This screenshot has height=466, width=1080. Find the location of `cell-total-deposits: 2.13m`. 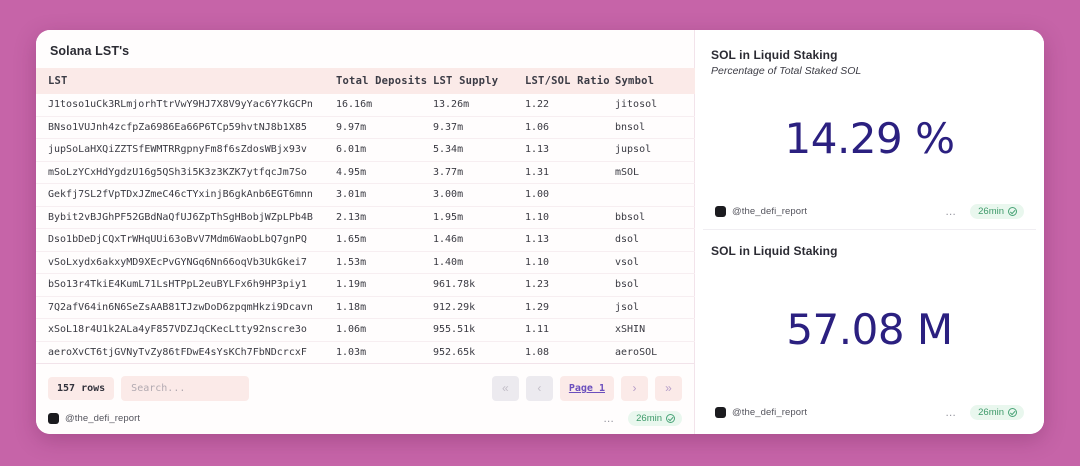

cell-total-deposits: 2.13m is located at coordinates (384, 217).